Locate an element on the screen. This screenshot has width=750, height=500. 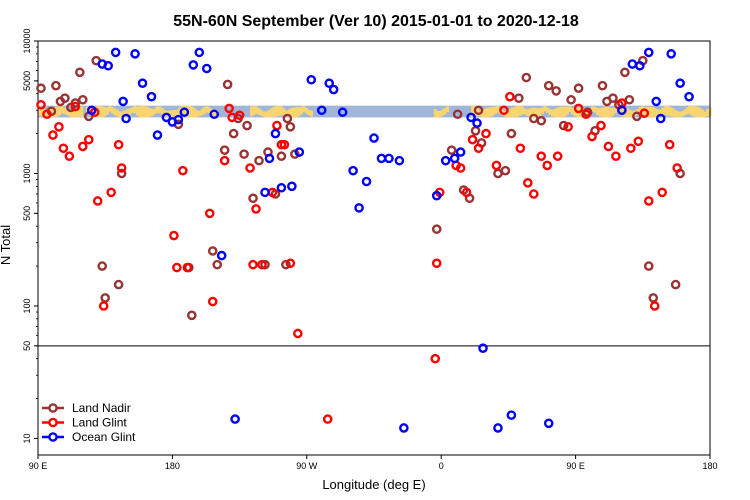
legend-marker-land-glint is located at coordinates (53, 422).